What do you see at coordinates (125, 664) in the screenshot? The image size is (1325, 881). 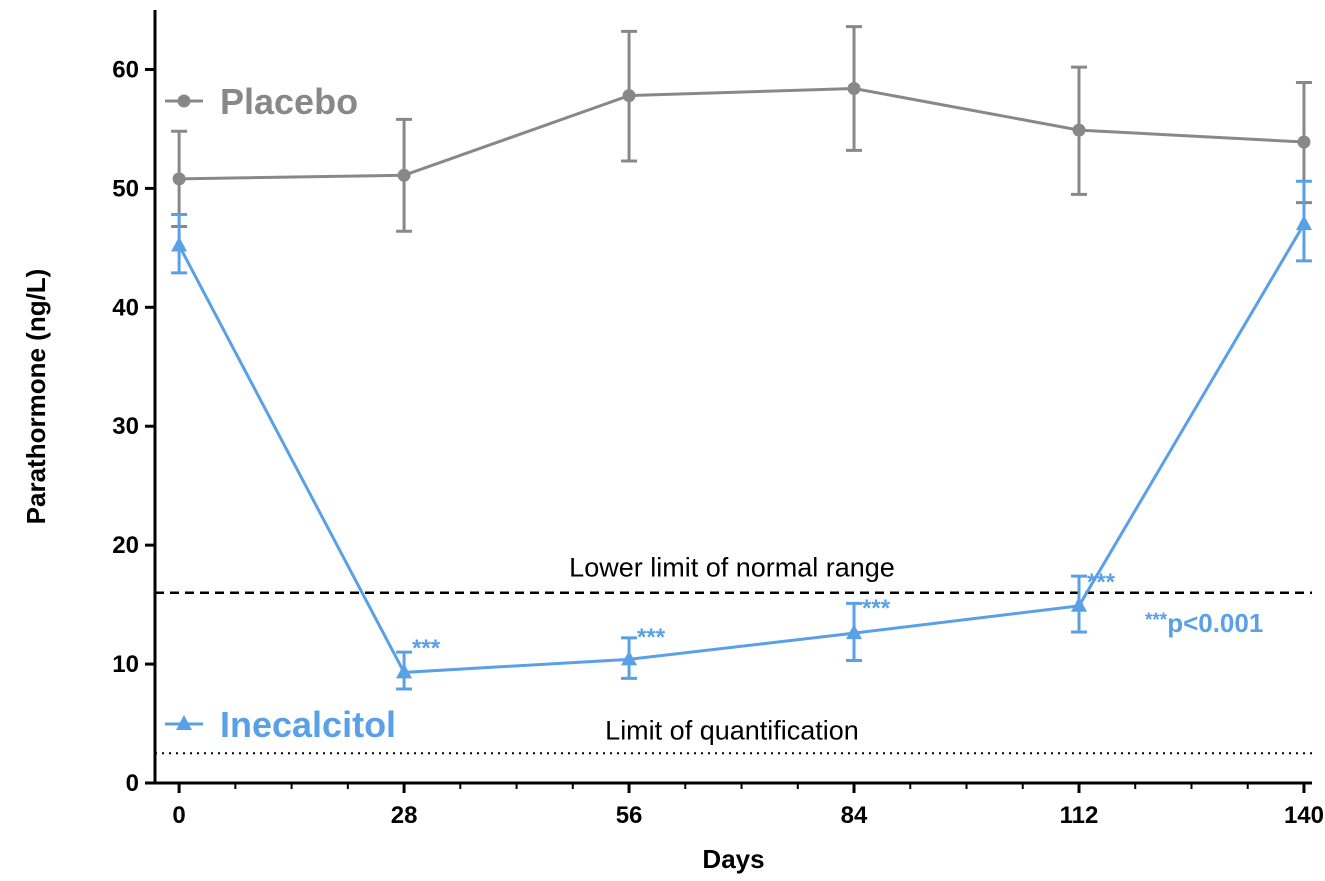 I see `y-tick-label: 10` at bounding box center [125, 664].